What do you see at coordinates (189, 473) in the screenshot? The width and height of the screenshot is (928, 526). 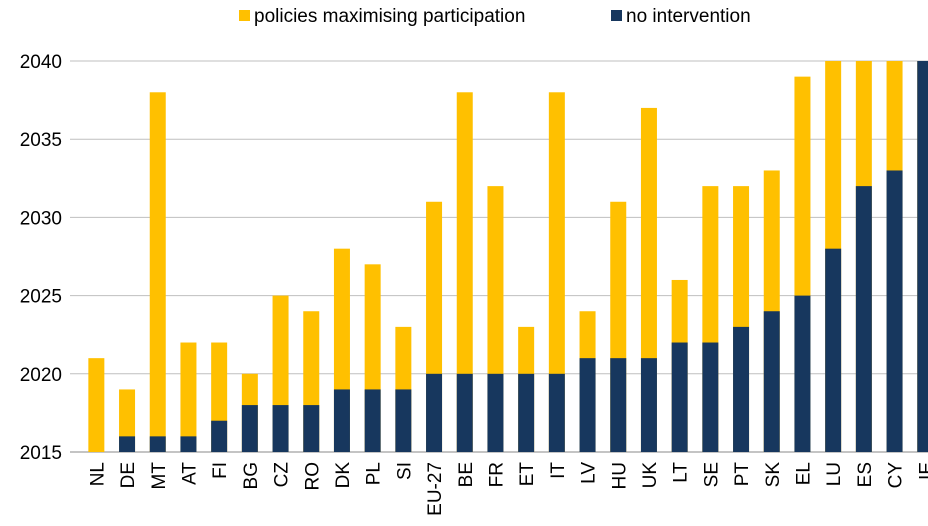 I see `x-tick-label: AT` at bounding box center [189, 473].